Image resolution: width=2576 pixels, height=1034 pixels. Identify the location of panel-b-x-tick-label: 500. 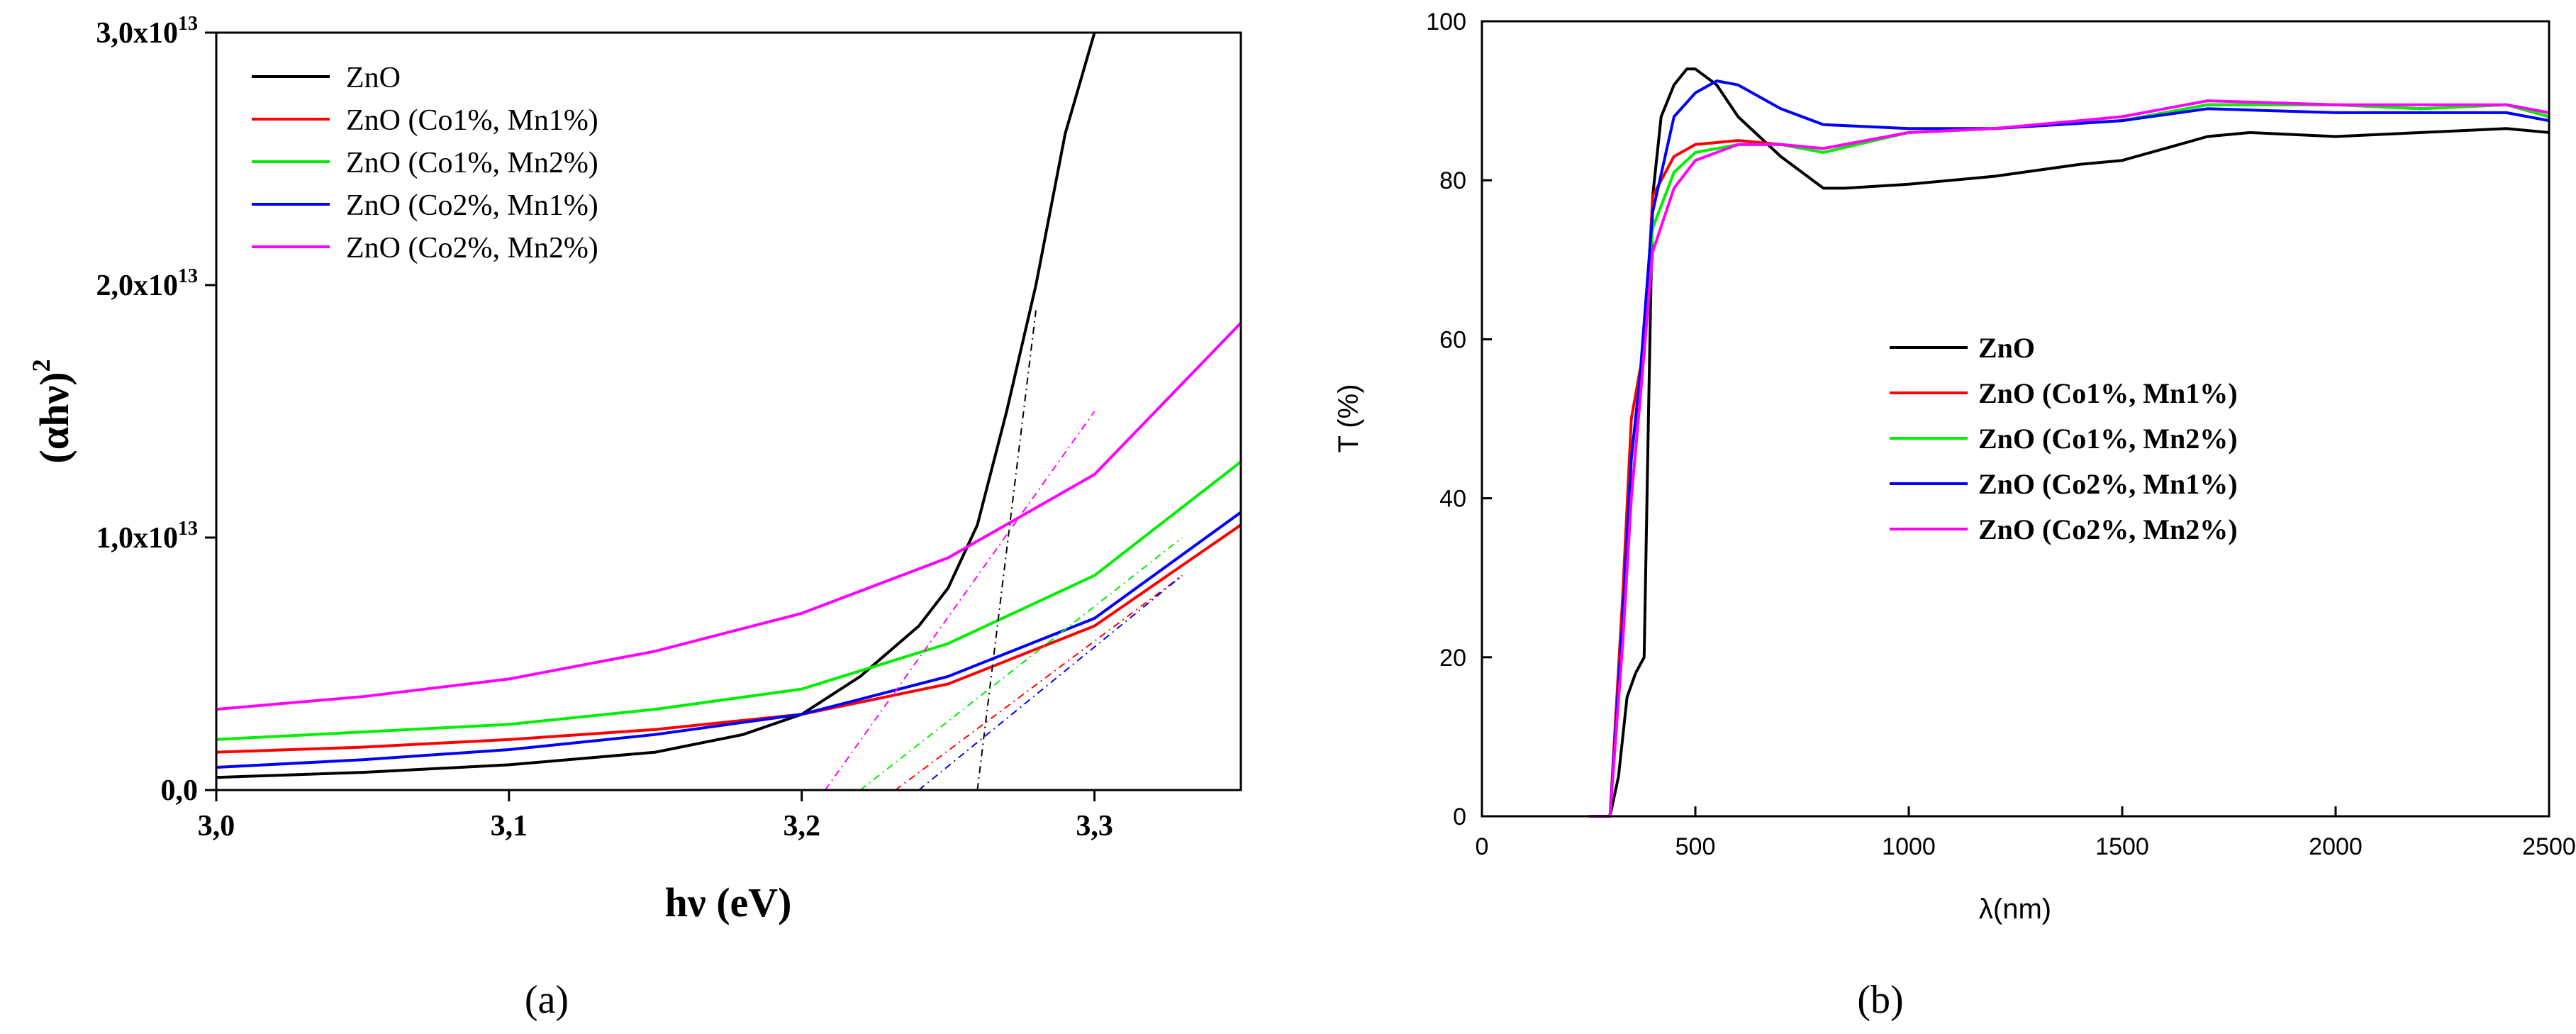
(1695, 846).